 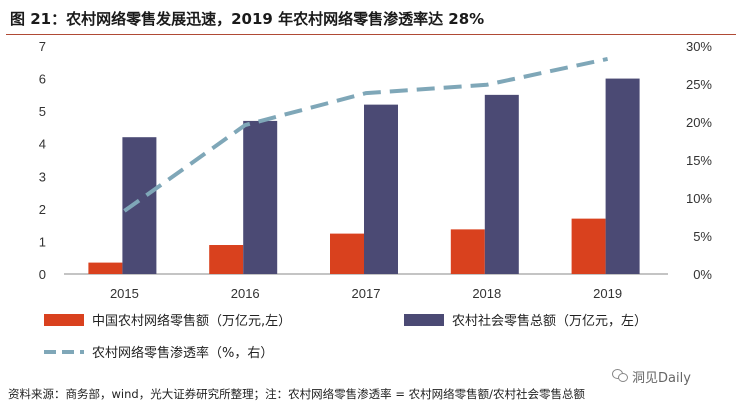 I want to click on left-axis-tick-label: 4, so click(x=42, y=144).